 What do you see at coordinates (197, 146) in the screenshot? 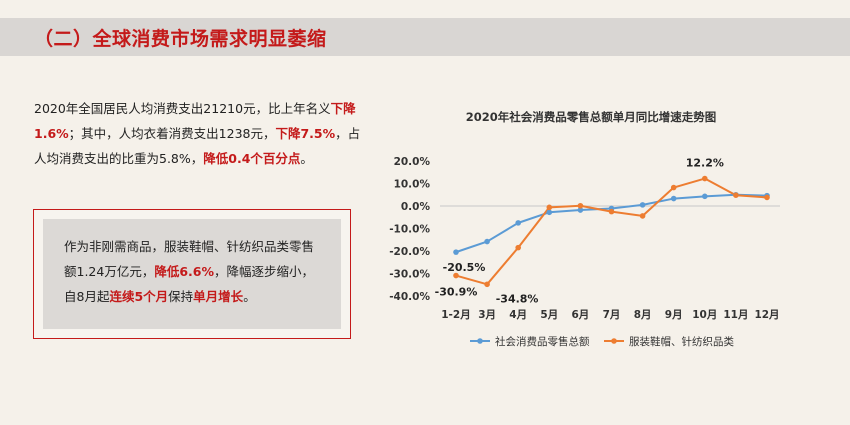
I see `paragraph-text: ，占人均消费支出的比重为5.8%，` at bounding box center [197, 146].